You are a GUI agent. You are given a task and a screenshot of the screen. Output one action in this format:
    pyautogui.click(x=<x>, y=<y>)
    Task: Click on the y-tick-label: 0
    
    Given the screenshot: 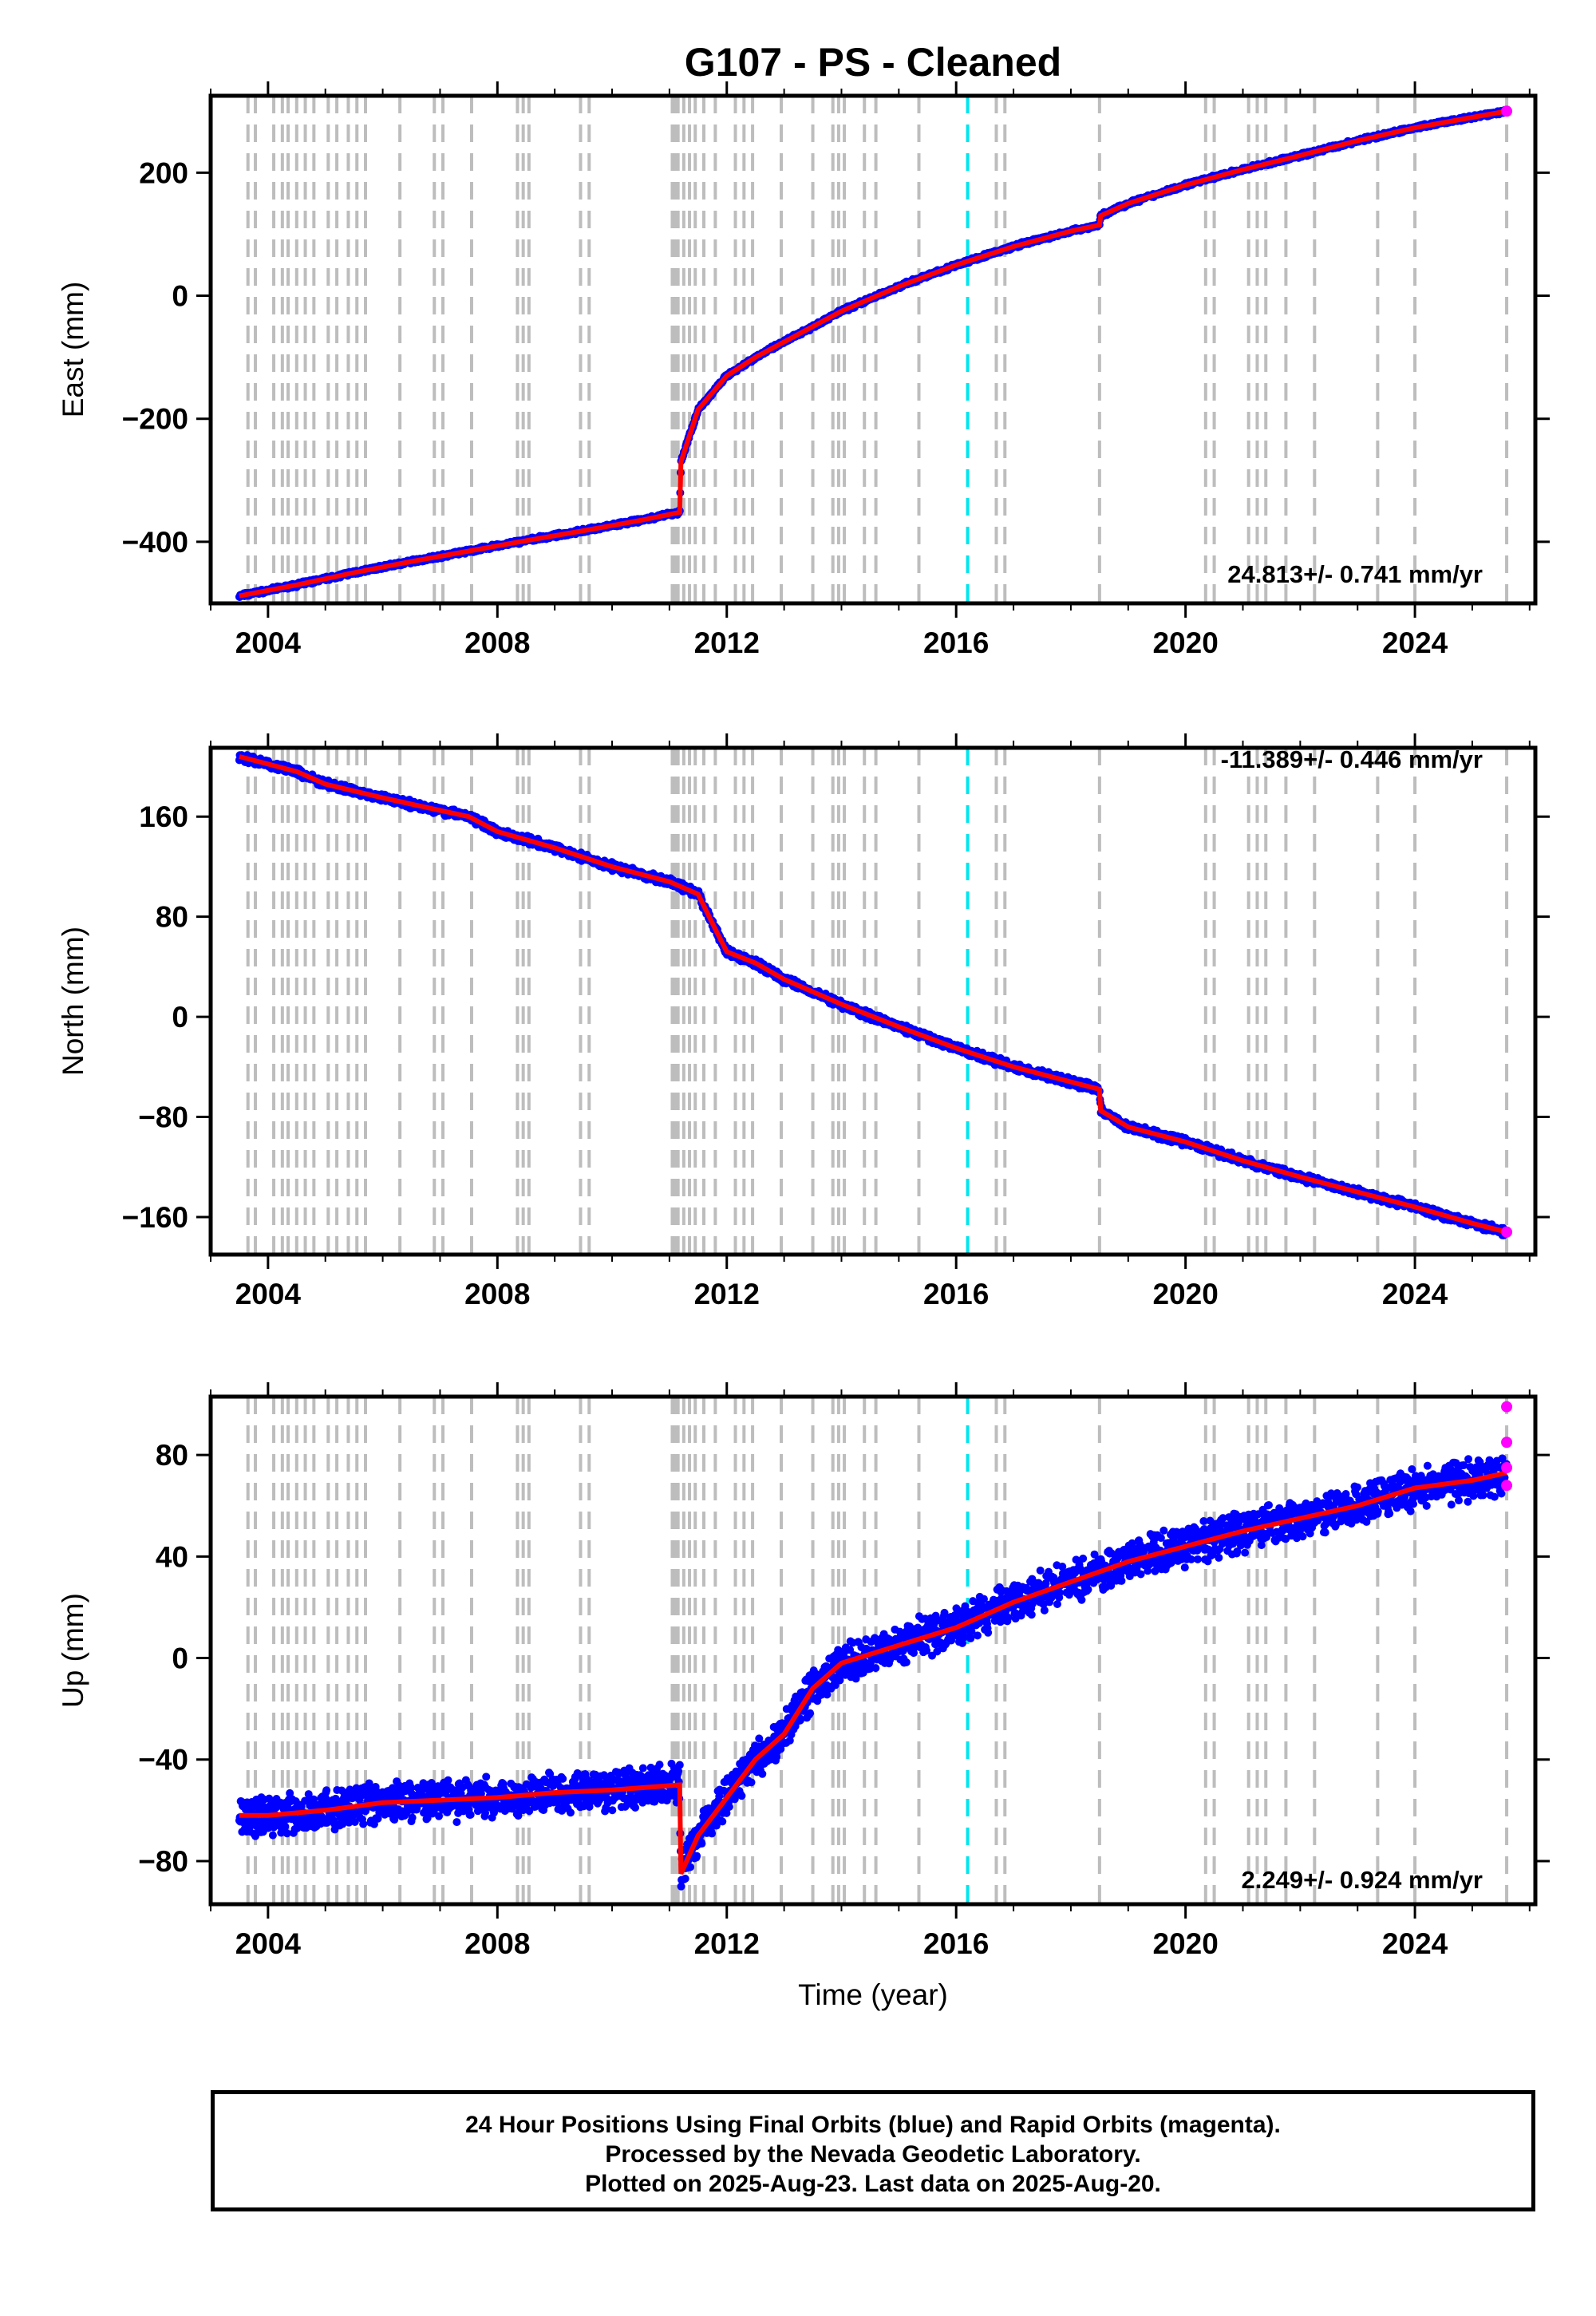 What is the action you would take?
    pyautogui.click(x=180, y=296)
    